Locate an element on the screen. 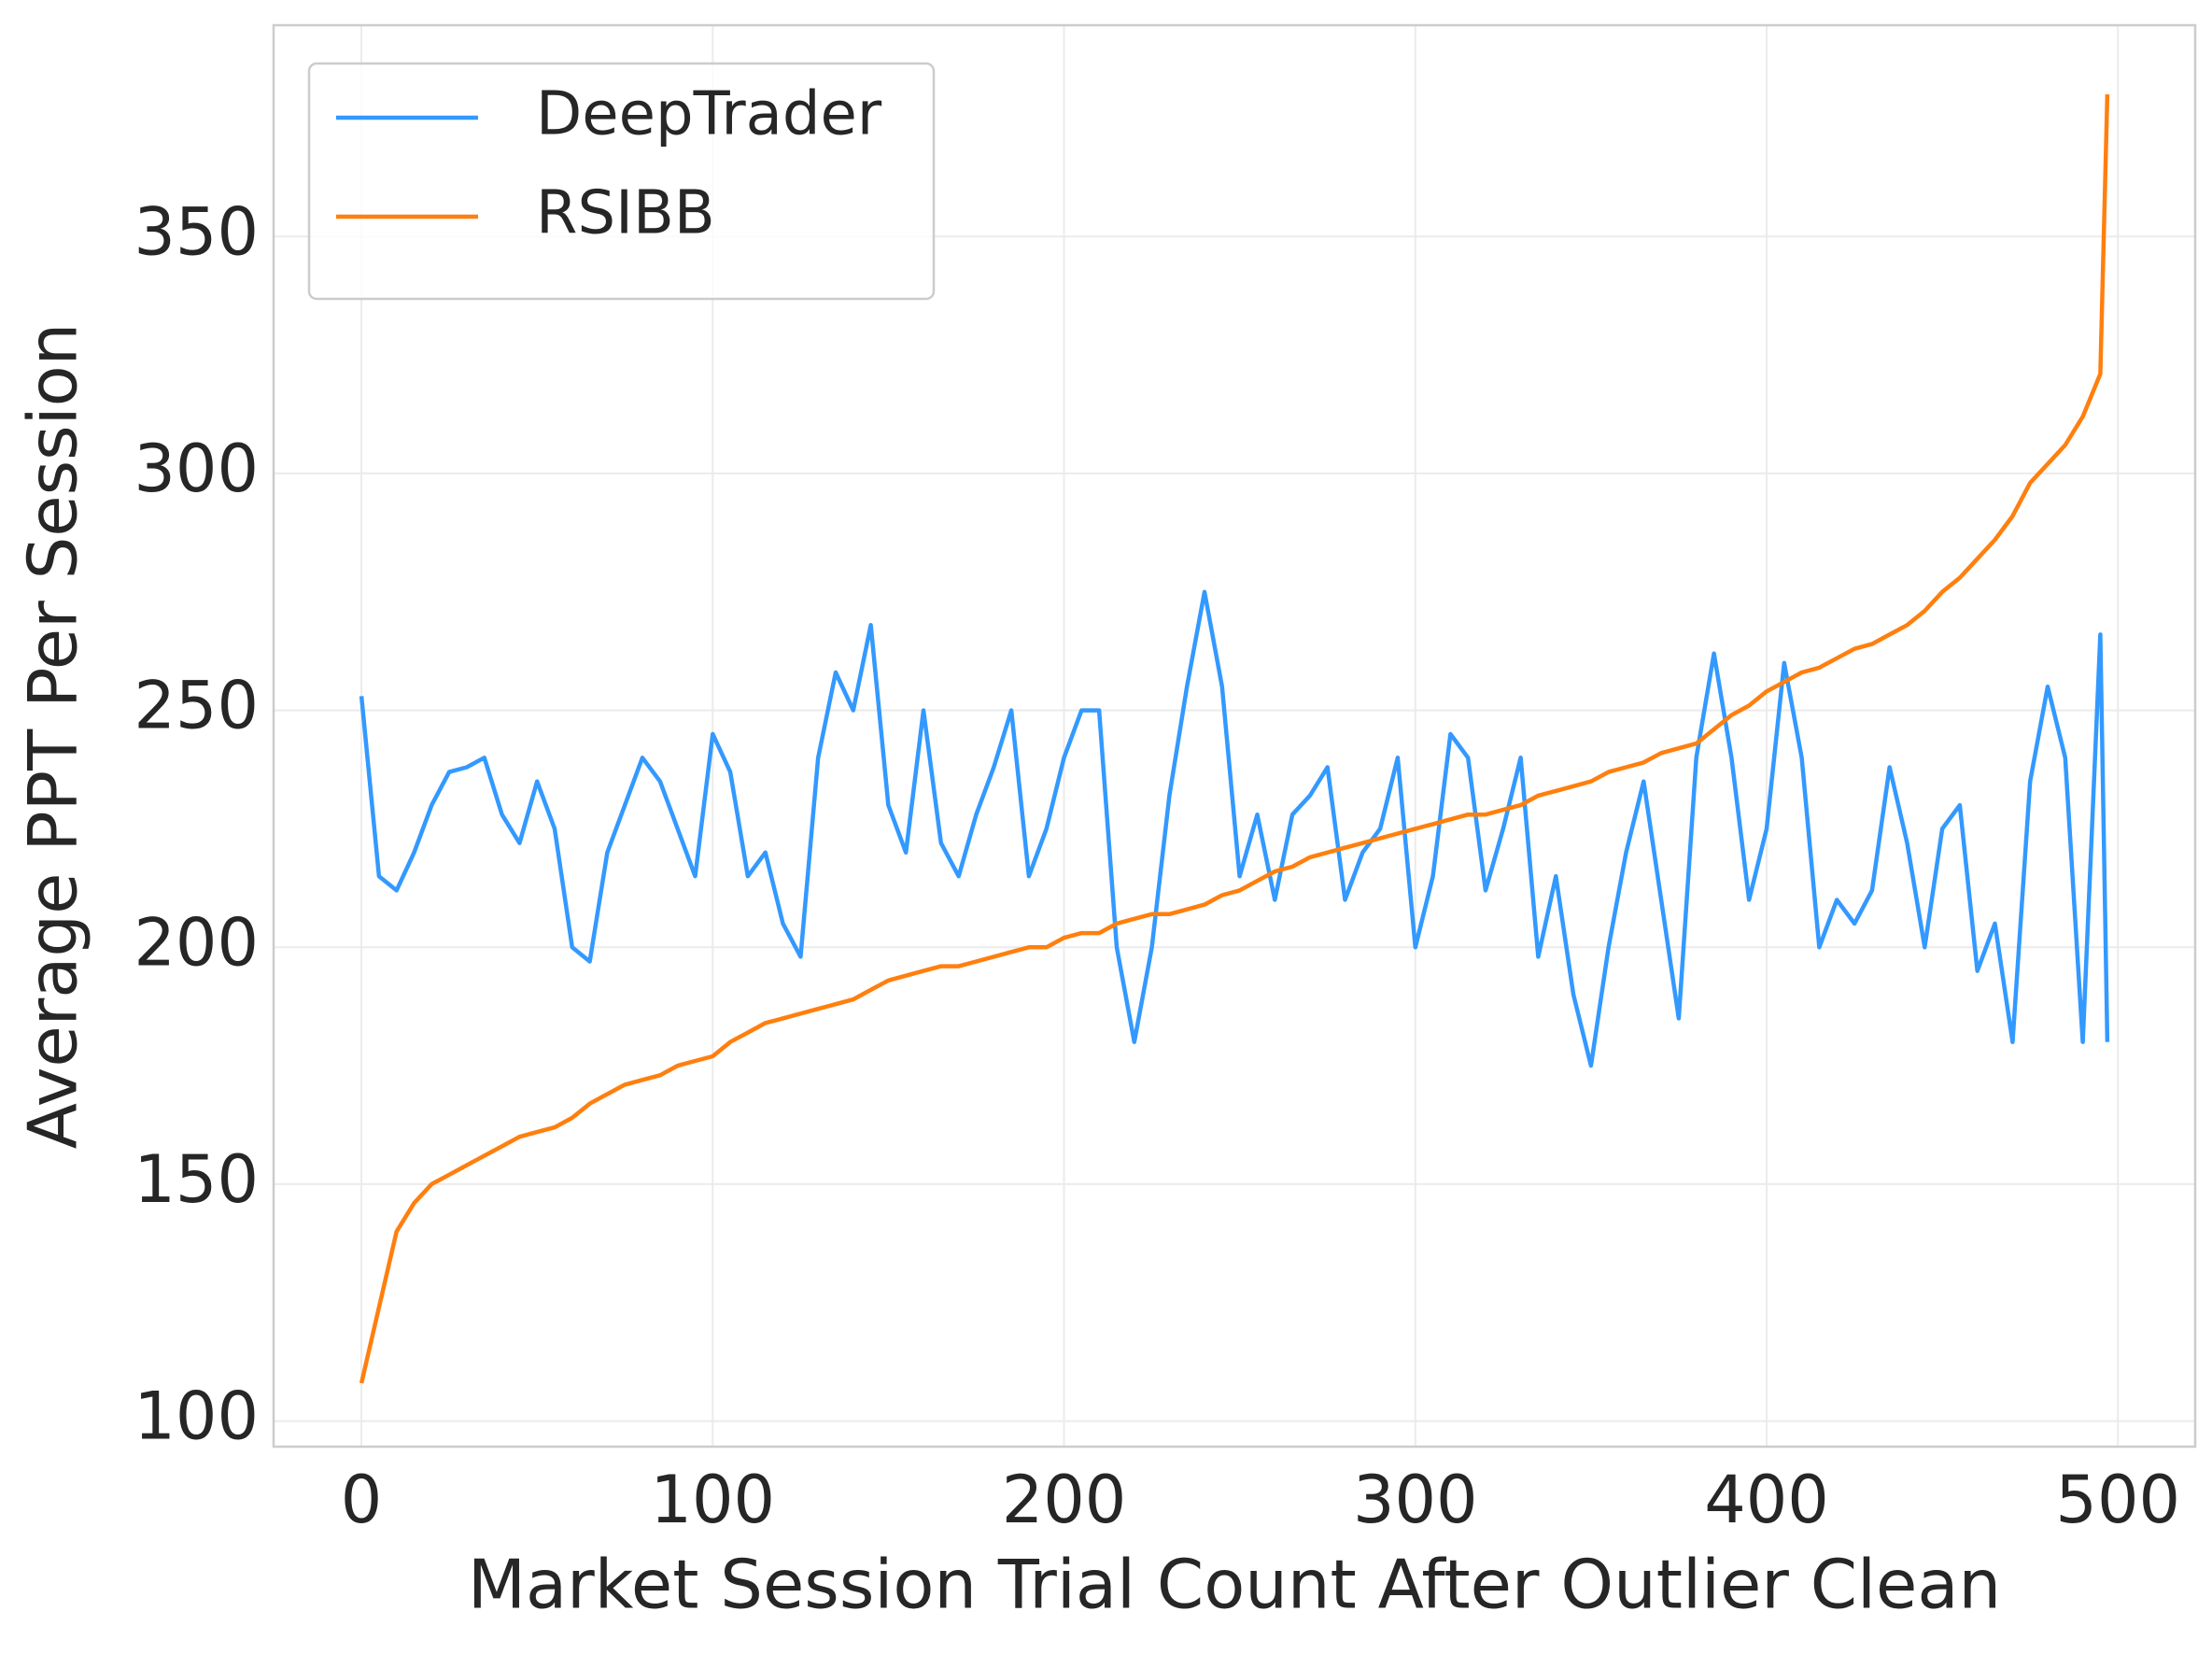 The image size is (2212, 1654). x-tick-label: 0 is located at coordinates (362, 1500).